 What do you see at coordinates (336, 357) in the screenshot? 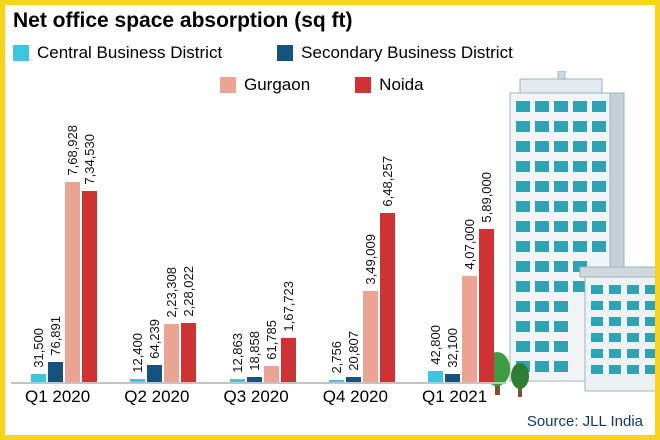
I see `bar-value-label: 2,756` at bounding box center [336, 357].